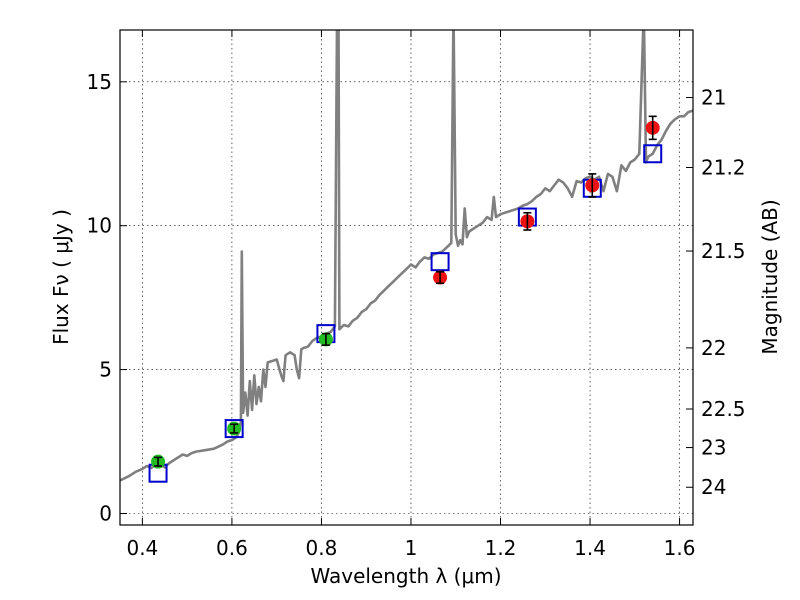  What do you see at coordinates (723, 251) in the screenshot?
I see `right-tick-label: 21.5` at bounding box center [723, 251].